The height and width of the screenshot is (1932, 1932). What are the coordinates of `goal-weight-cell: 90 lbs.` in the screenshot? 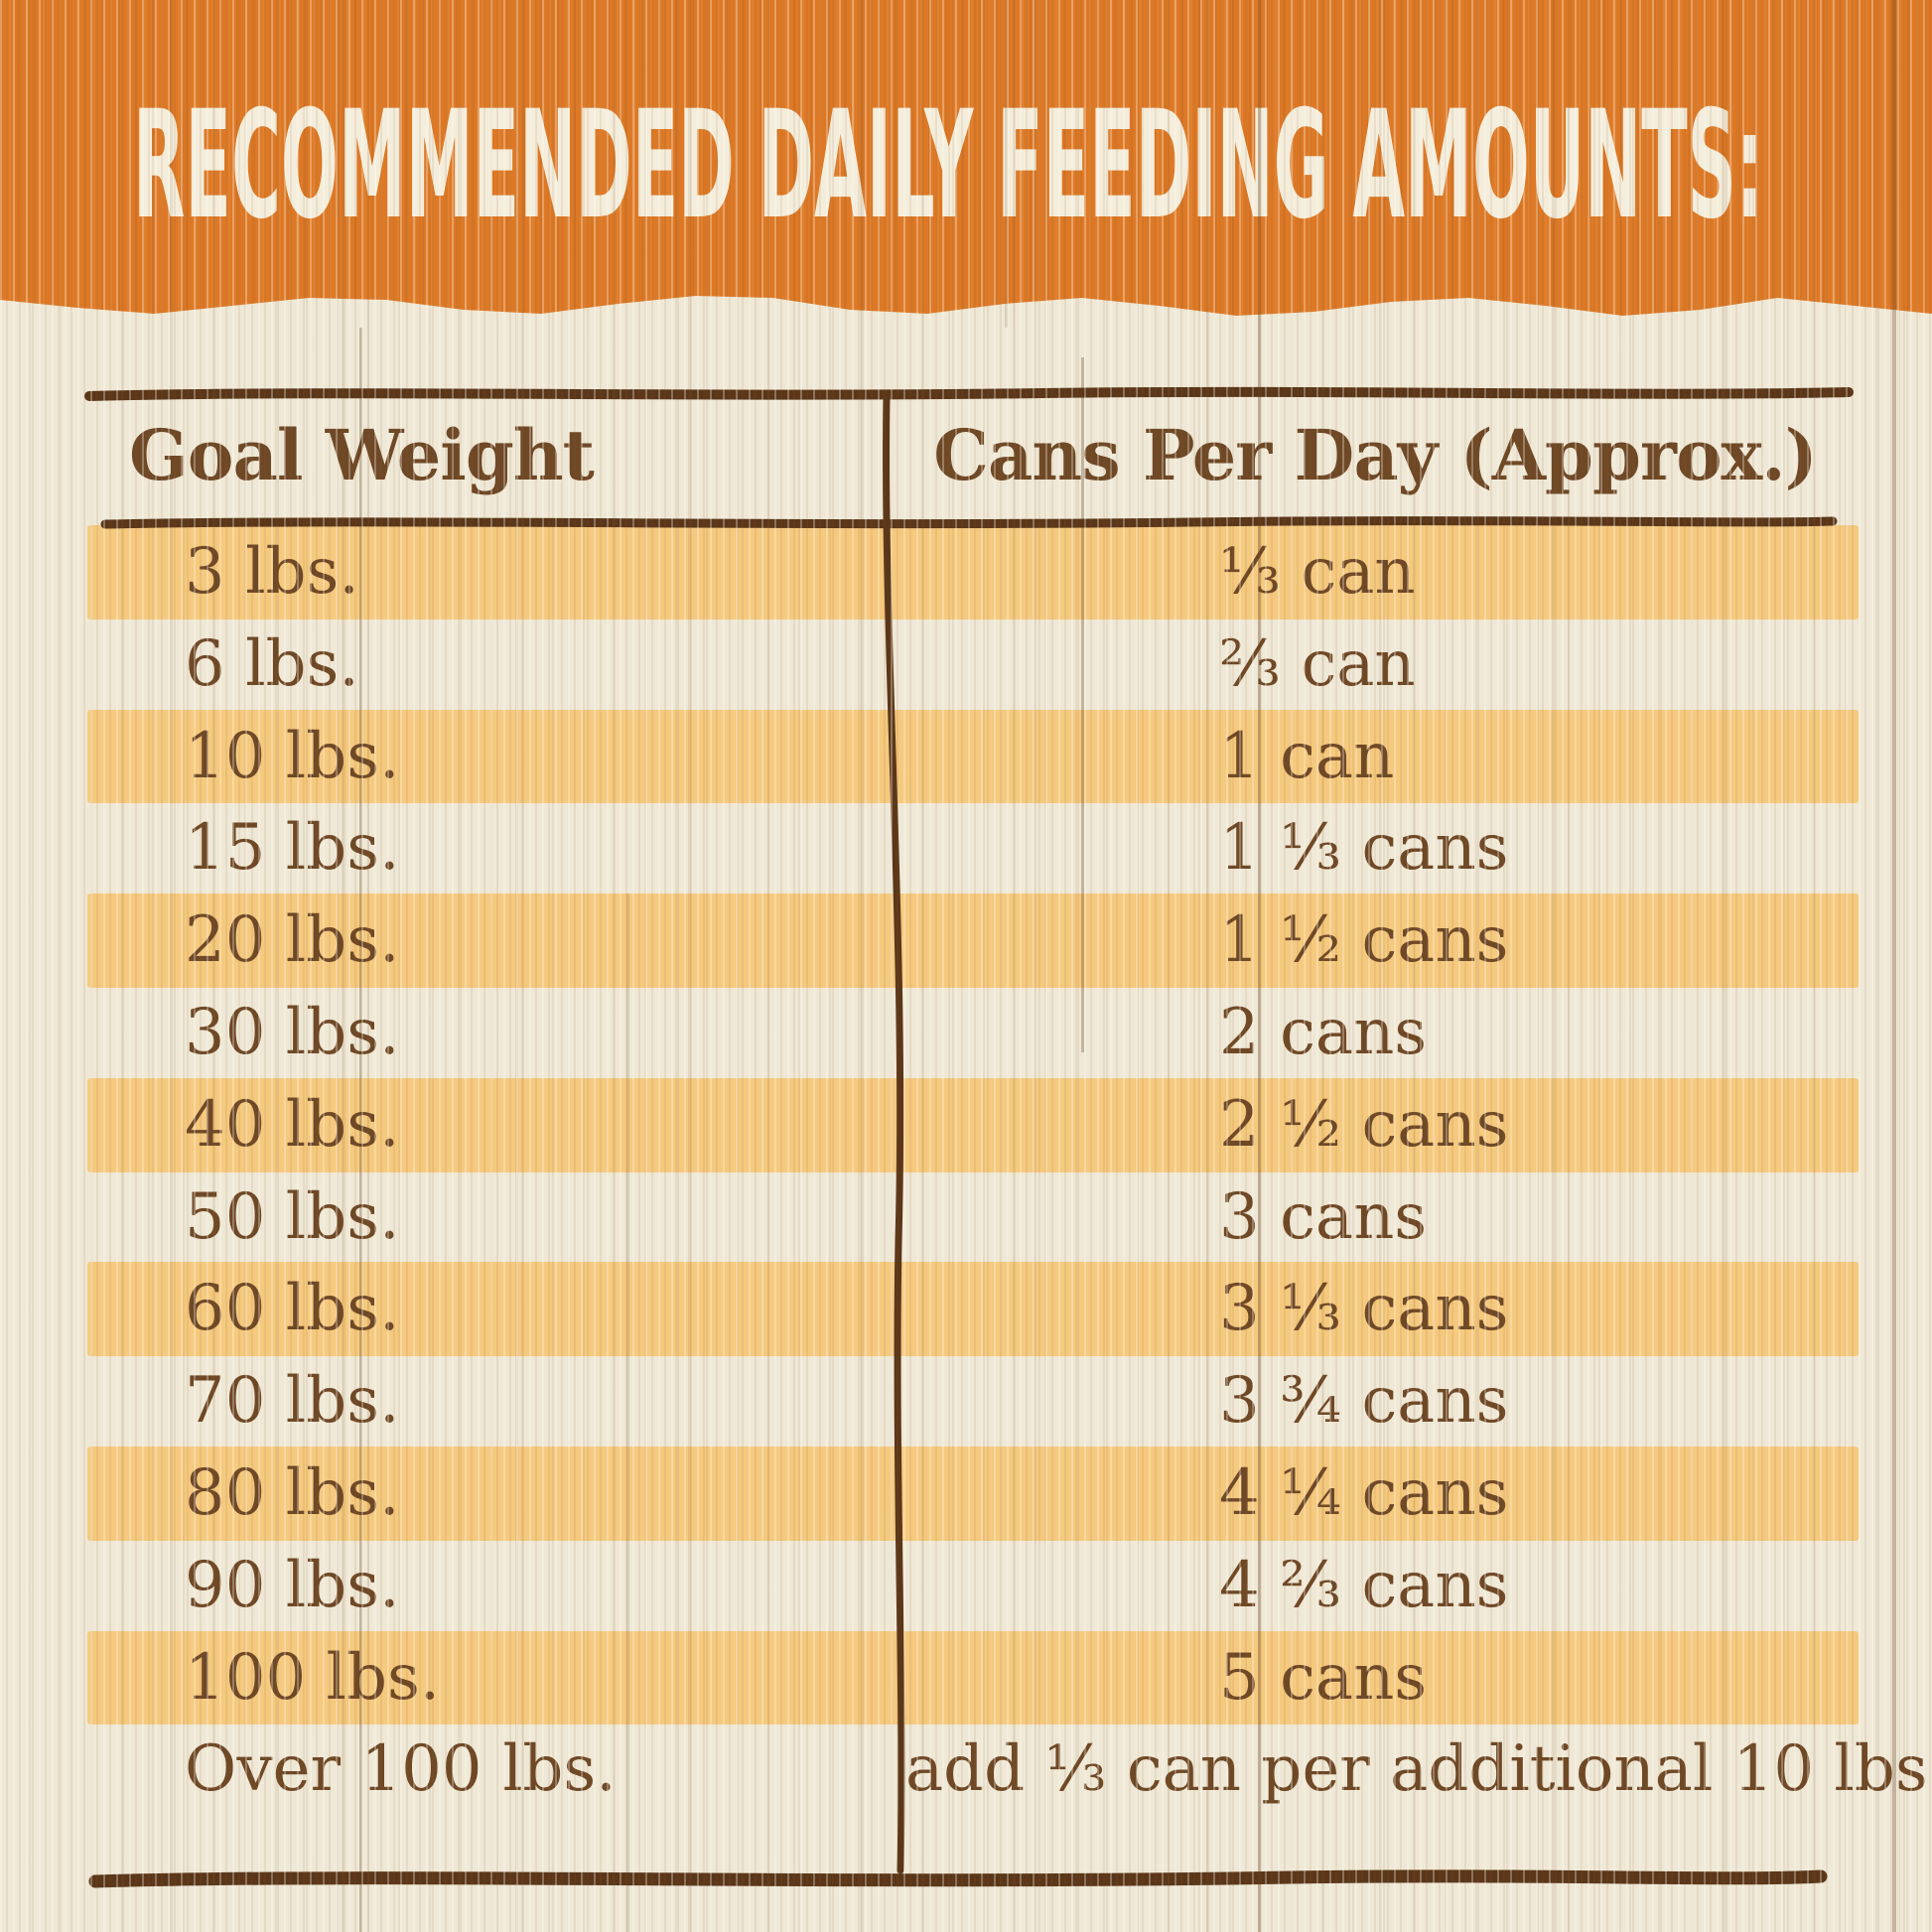 It's located at (292, 1585).